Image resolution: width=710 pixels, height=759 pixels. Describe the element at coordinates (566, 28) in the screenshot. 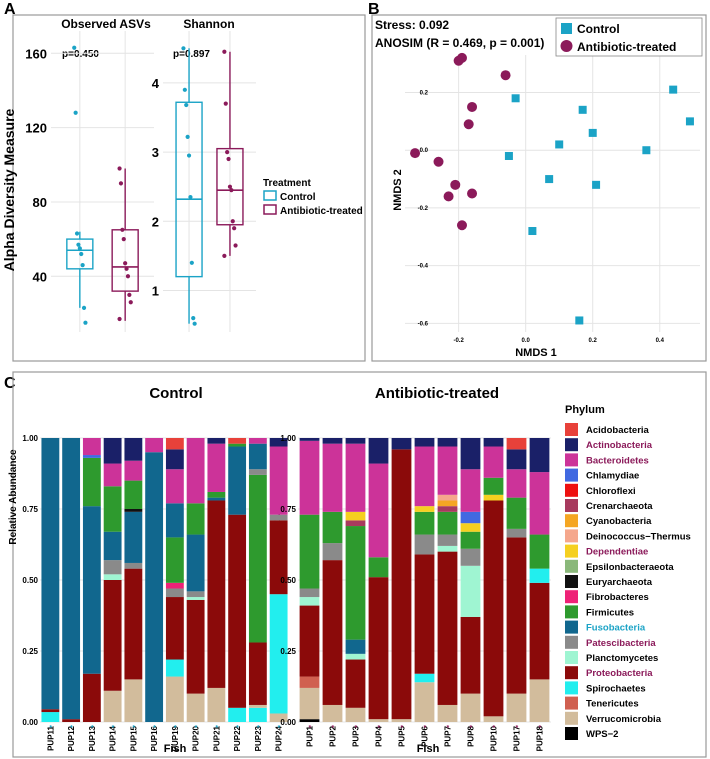

I see `panel-b-legend-square-icon` at that location.